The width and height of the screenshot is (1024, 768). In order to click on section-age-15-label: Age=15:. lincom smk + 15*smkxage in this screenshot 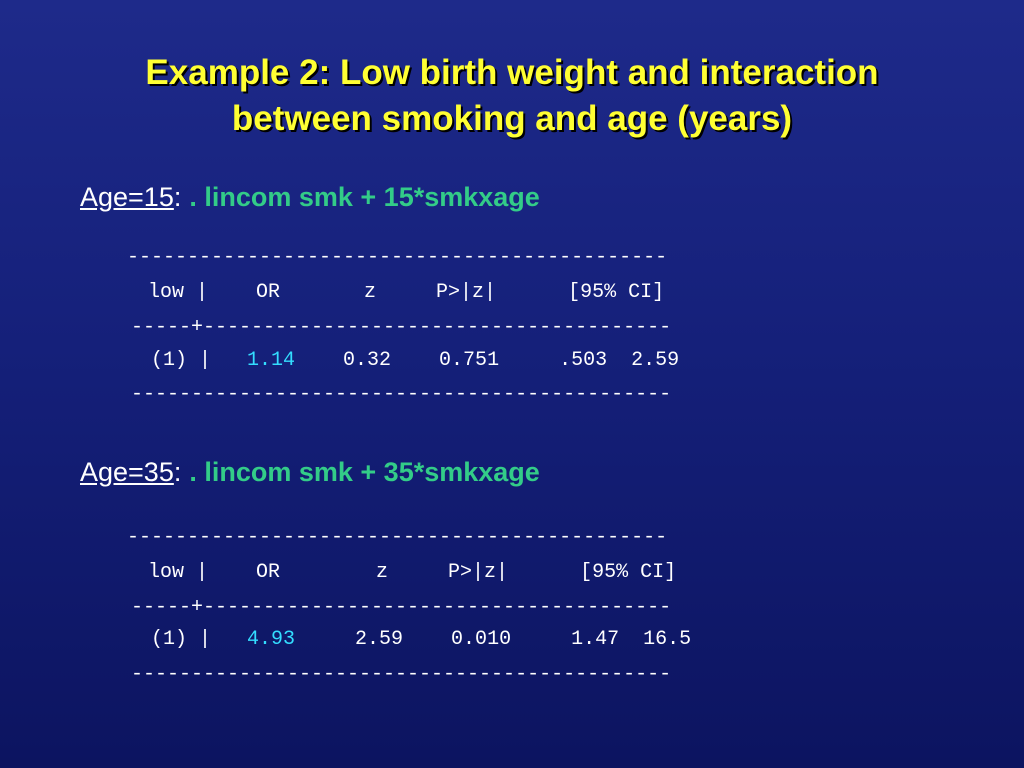, I will do `click(310, 197)`.